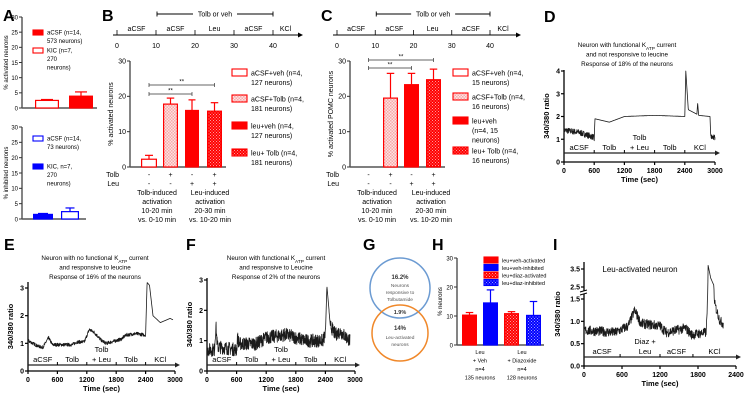  What do you see at coordinates (210, 193) in the screenshot?
I see `group-caption: Leu-induced` at bounding box center [210, 193].